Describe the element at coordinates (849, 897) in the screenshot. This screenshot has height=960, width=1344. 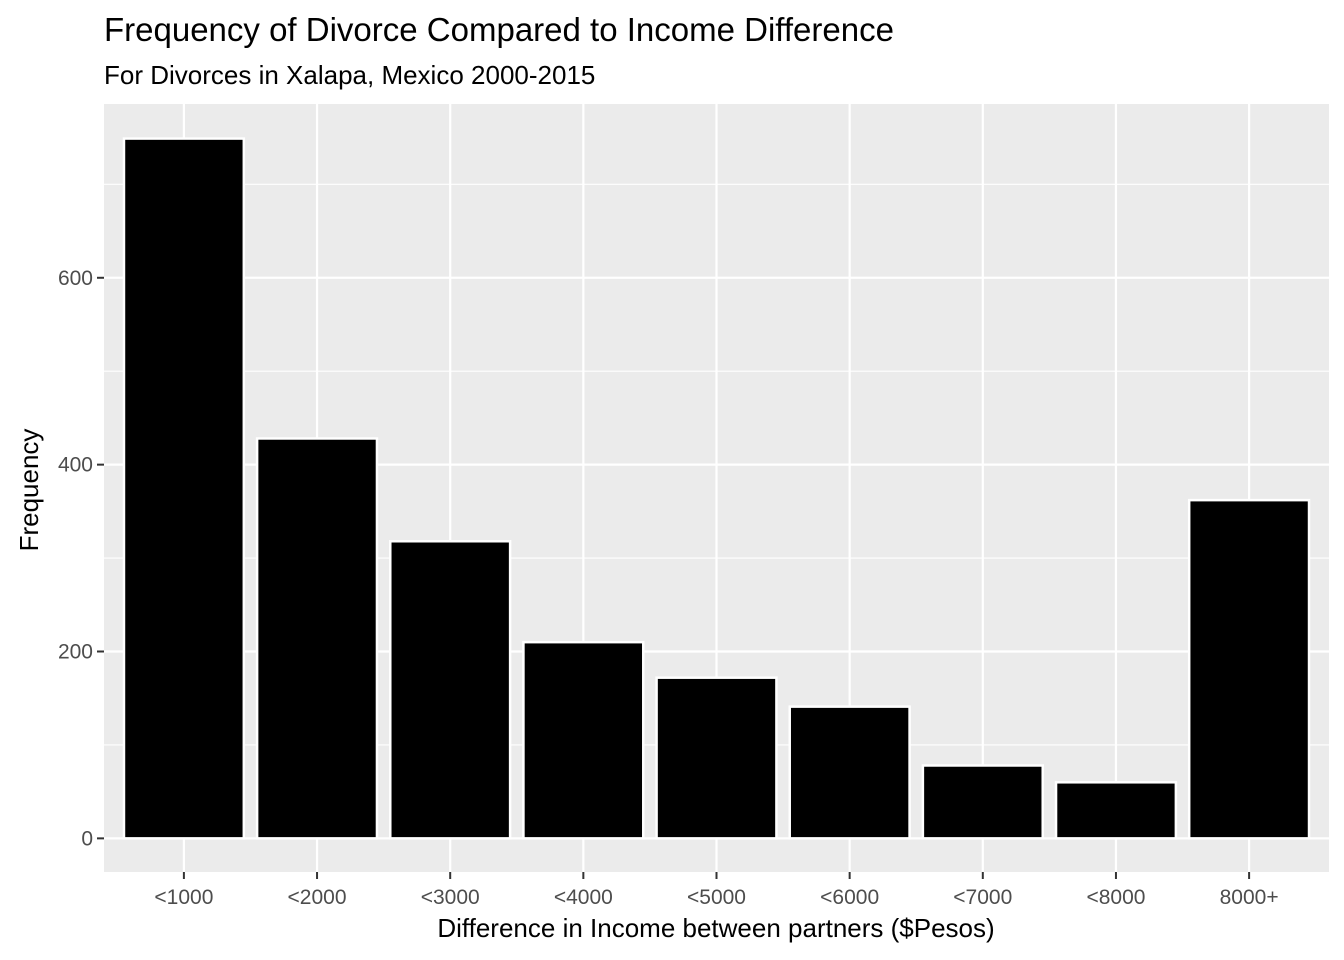
I see `x-tick-label: <6000` at that location.